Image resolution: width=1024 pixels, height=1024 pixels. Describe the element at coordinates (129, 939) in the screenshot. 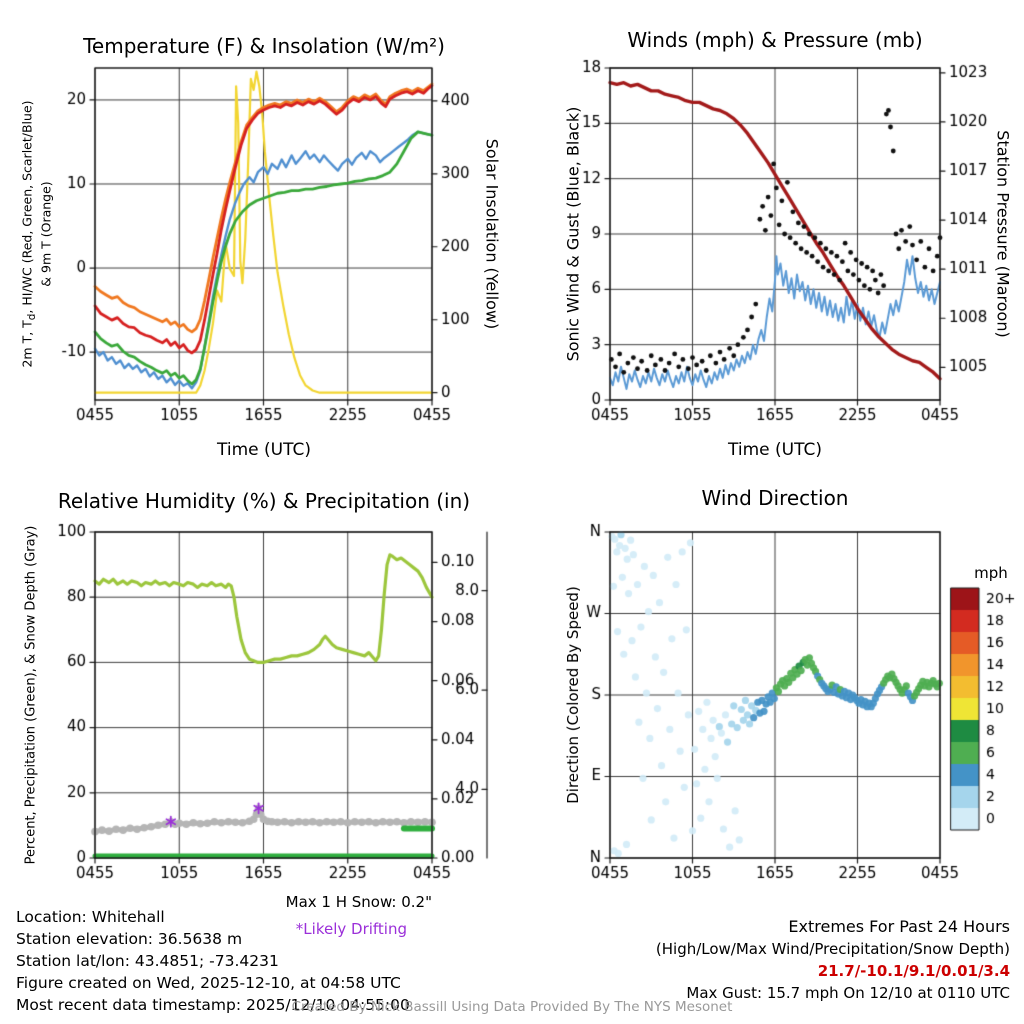

I see `station-elevation: Station elevation: 36.5638 m` at that location.